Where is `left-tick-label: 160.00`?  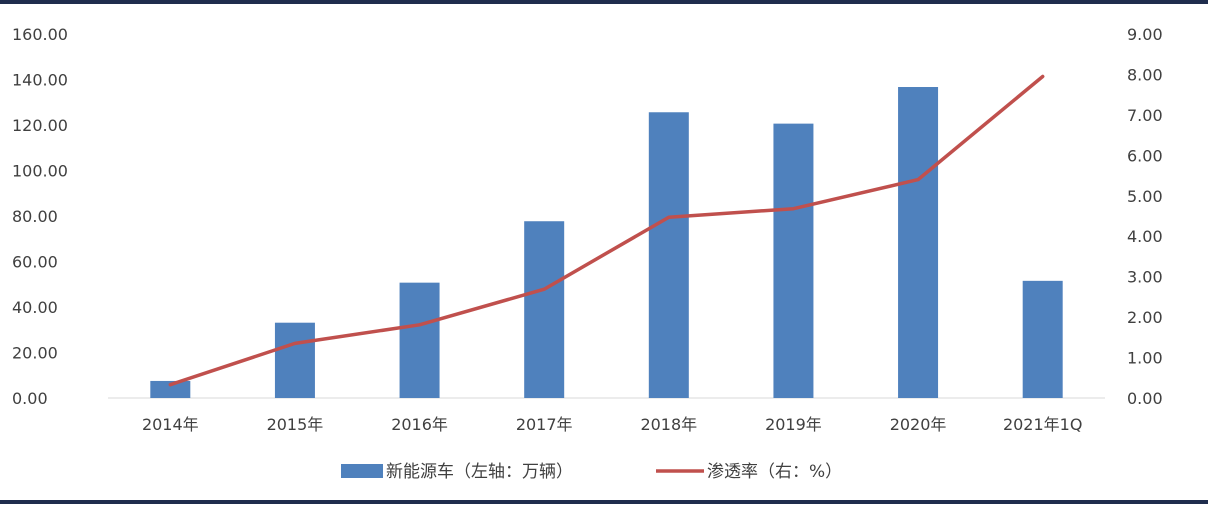
left-tick-label: 160.00 is located at coordinates (40, 34).